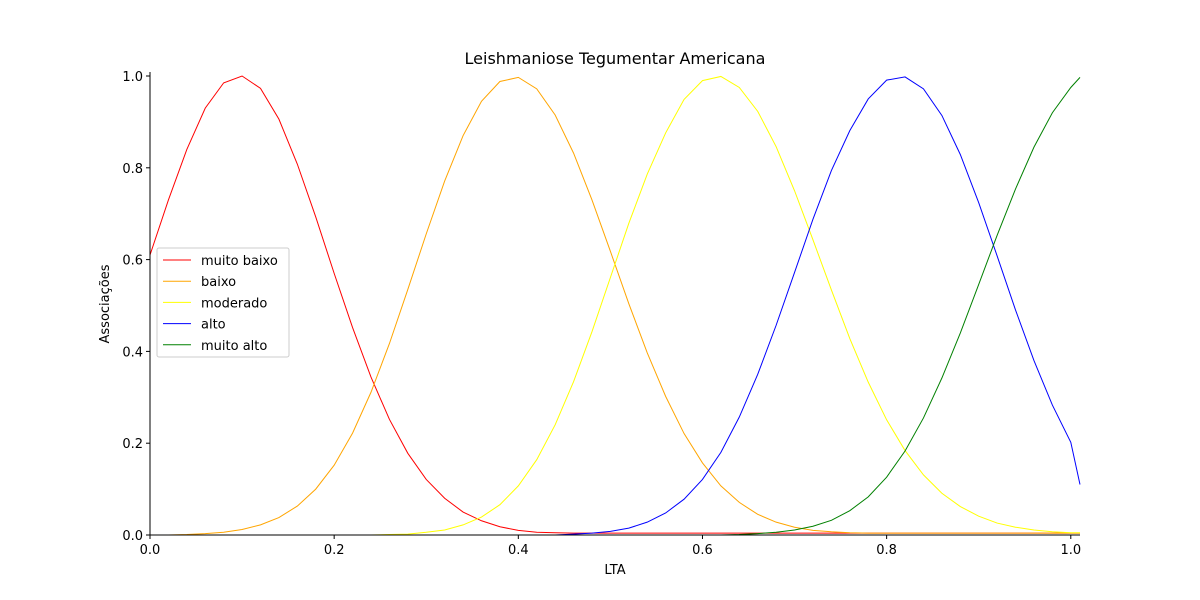 The width and height of the screenshot is (1200, 600). Describe the element at coordinates (132, 261) in the screenshot. I see `y-tick-label: 0.6` at that location.